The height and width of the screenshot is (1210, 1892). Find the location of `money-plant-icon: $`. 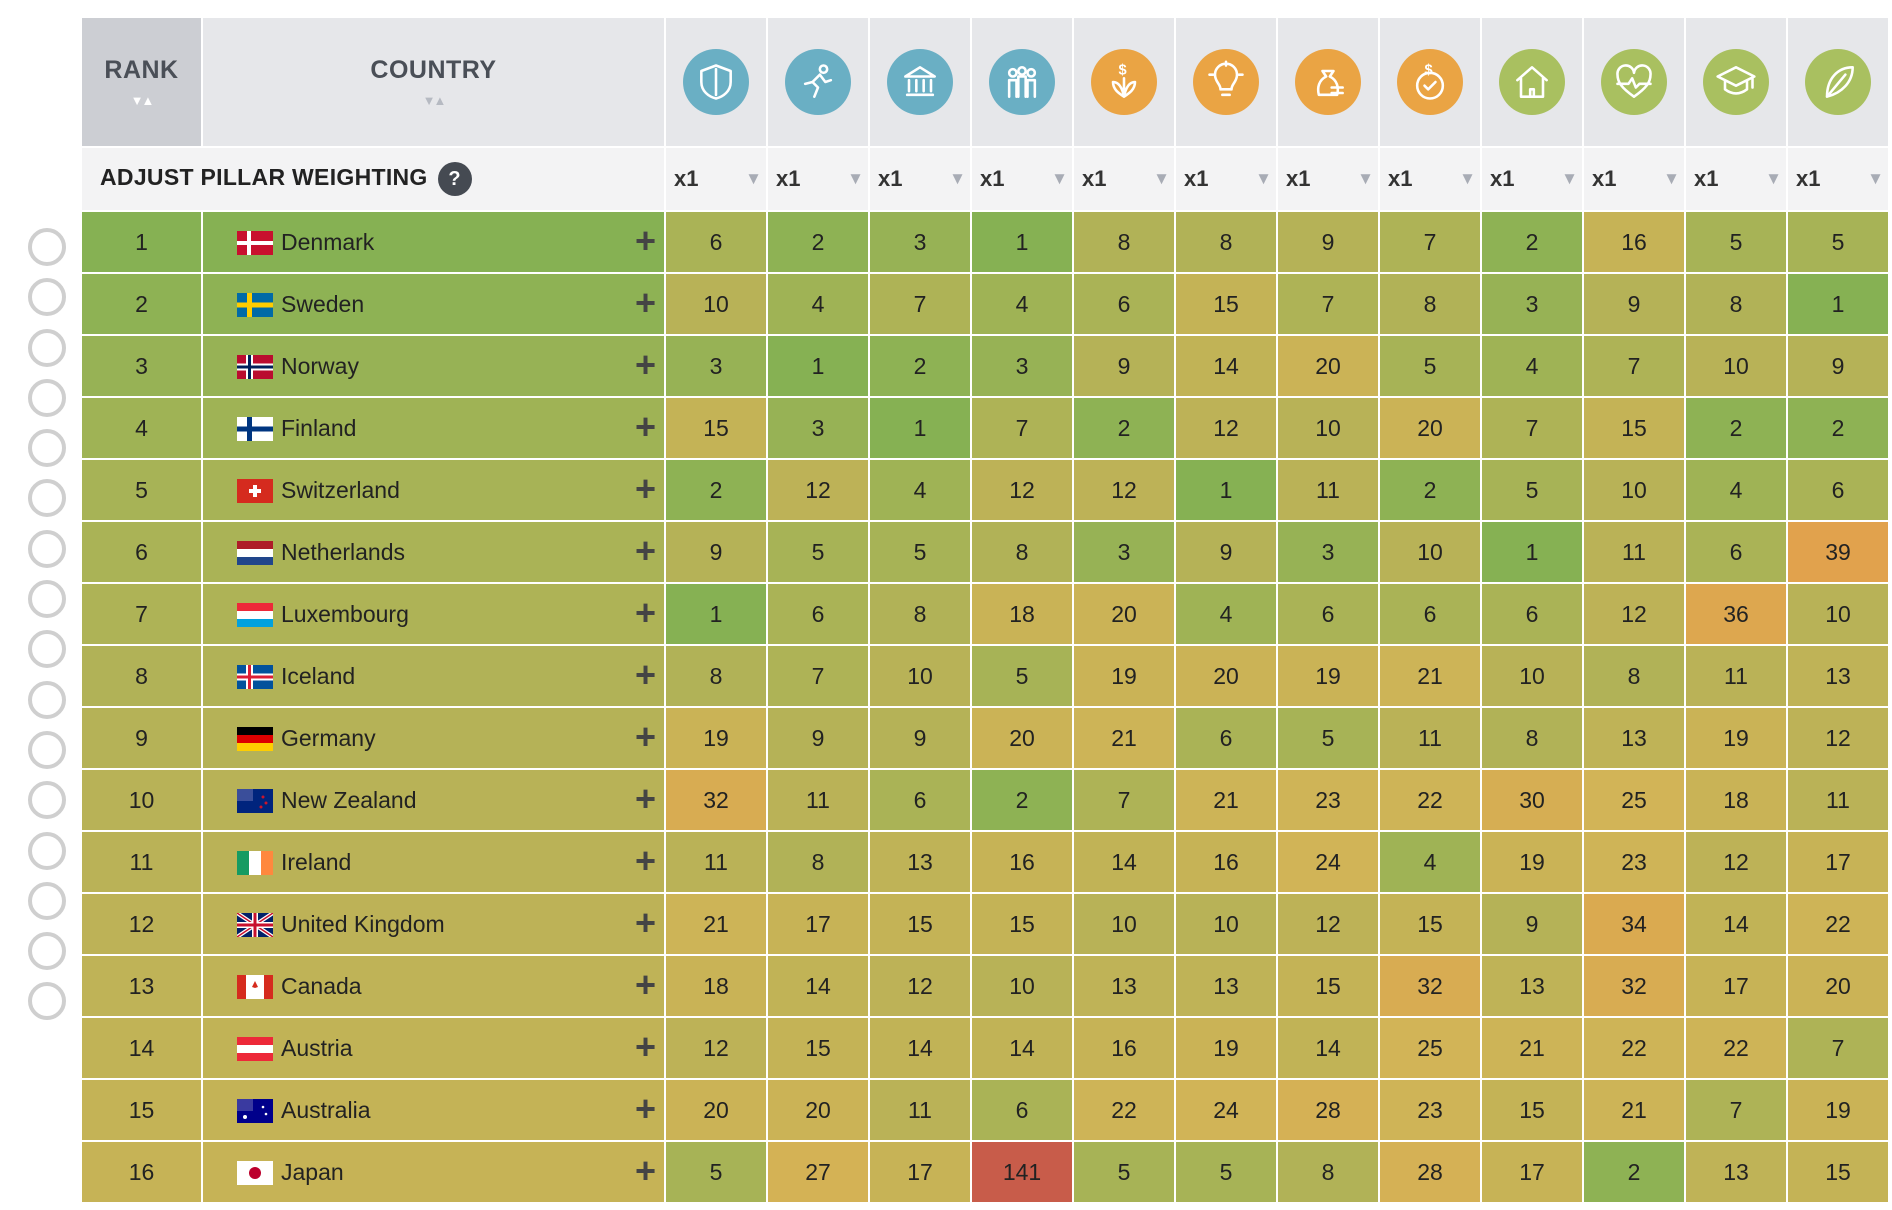

money-plant-icon: $ is located at coordinates (1124, 82).